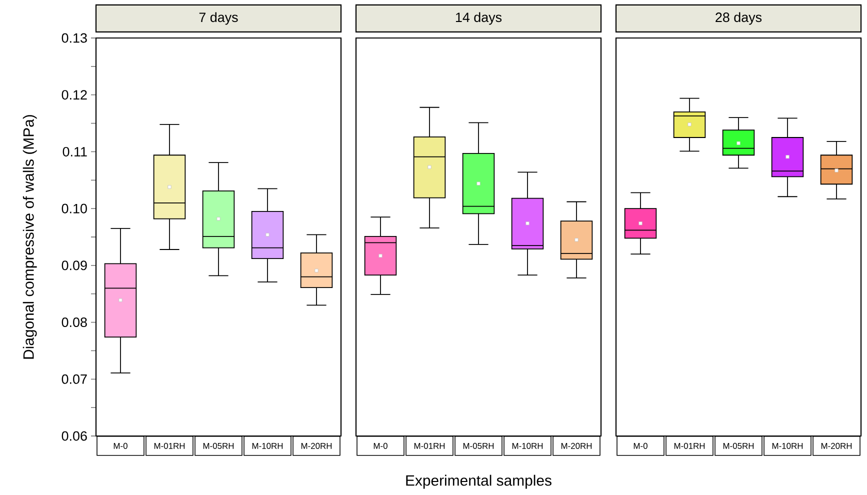 The image size is (867, 495). I want to click on chart-title: 14 days, so click(479, 18).